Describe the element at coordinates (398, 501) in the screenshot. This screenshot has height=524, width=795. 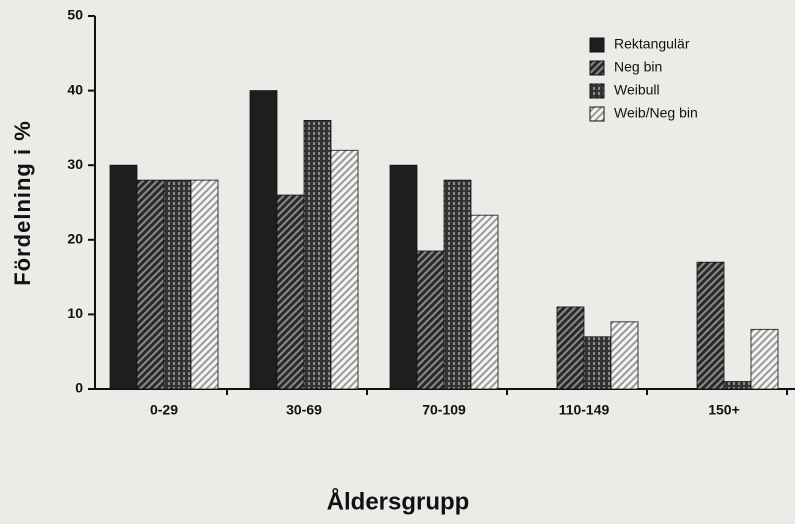
I see `x-axis-label: Åldersgrupp` at that location.